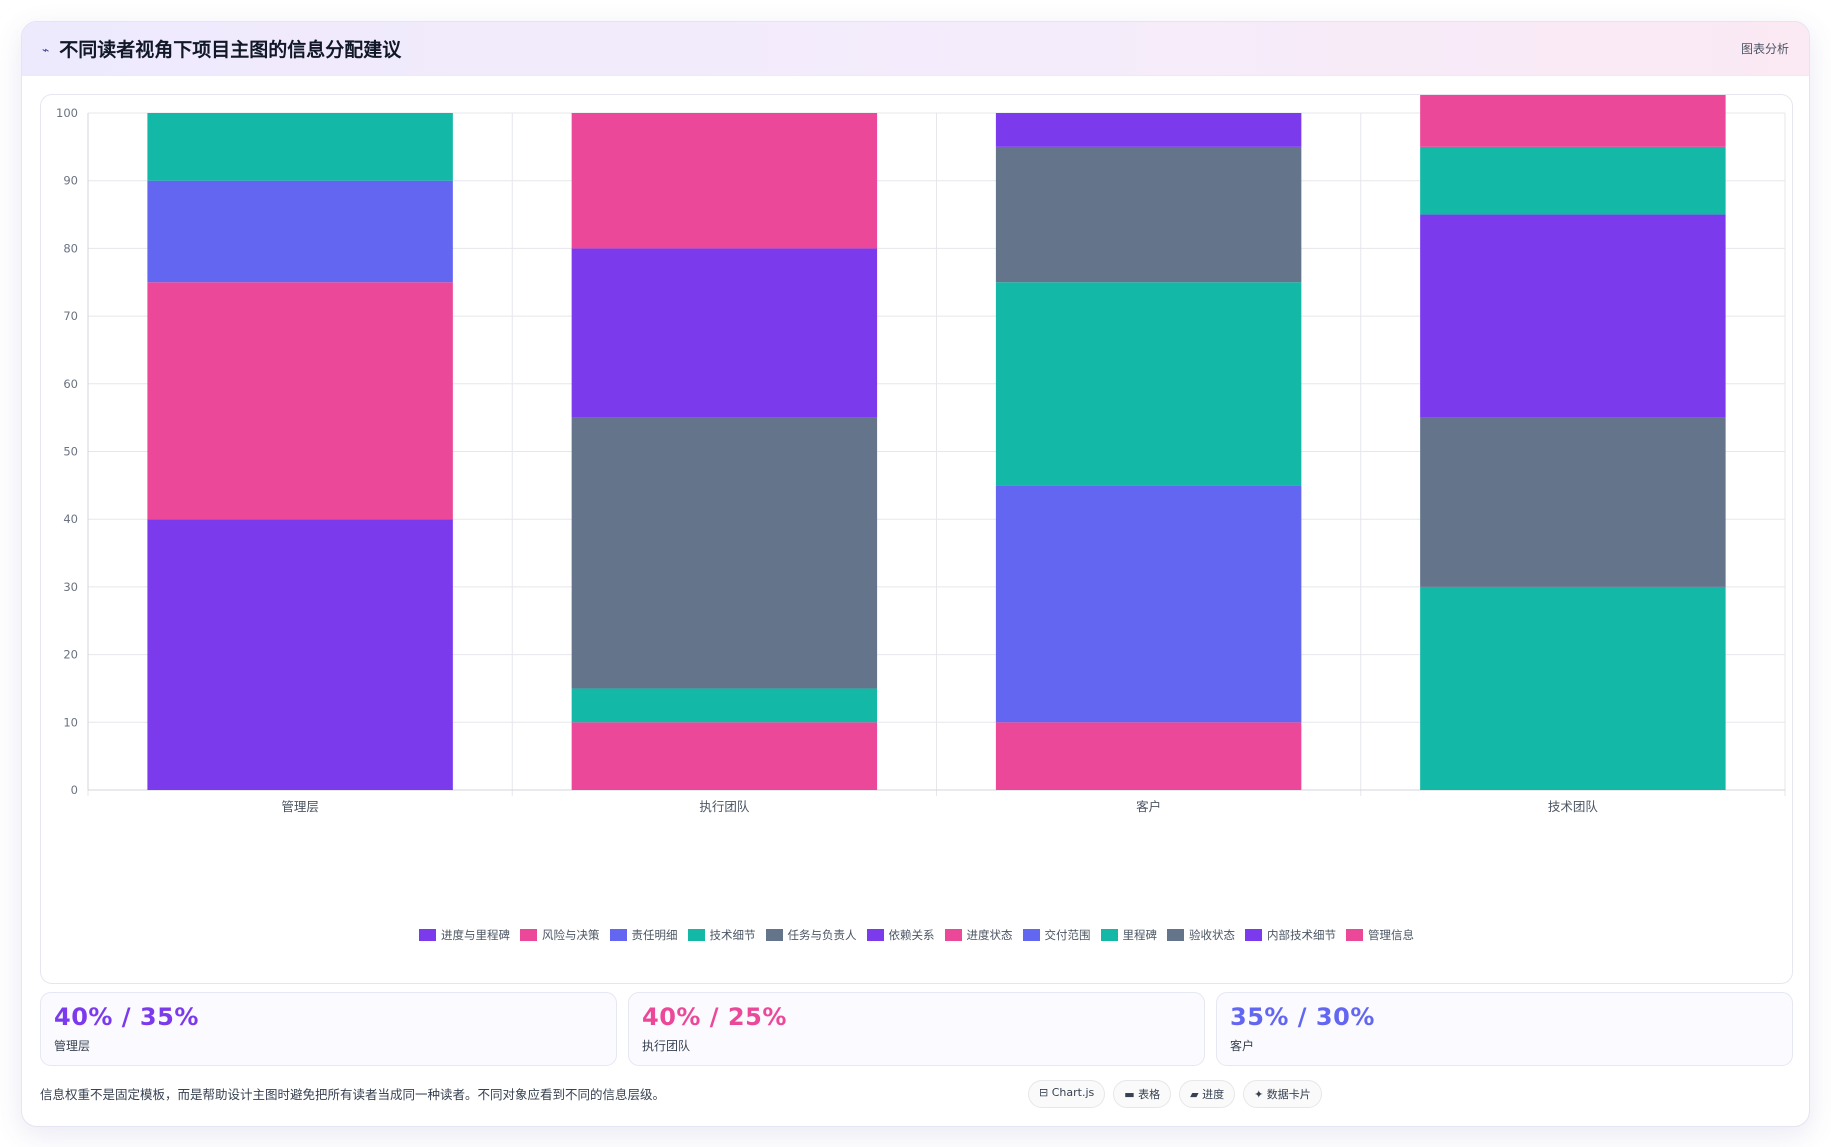 This screenshot has height=1147, width=1831. I want to click on stat-value: 40% / 25%, so click(714, 1017).